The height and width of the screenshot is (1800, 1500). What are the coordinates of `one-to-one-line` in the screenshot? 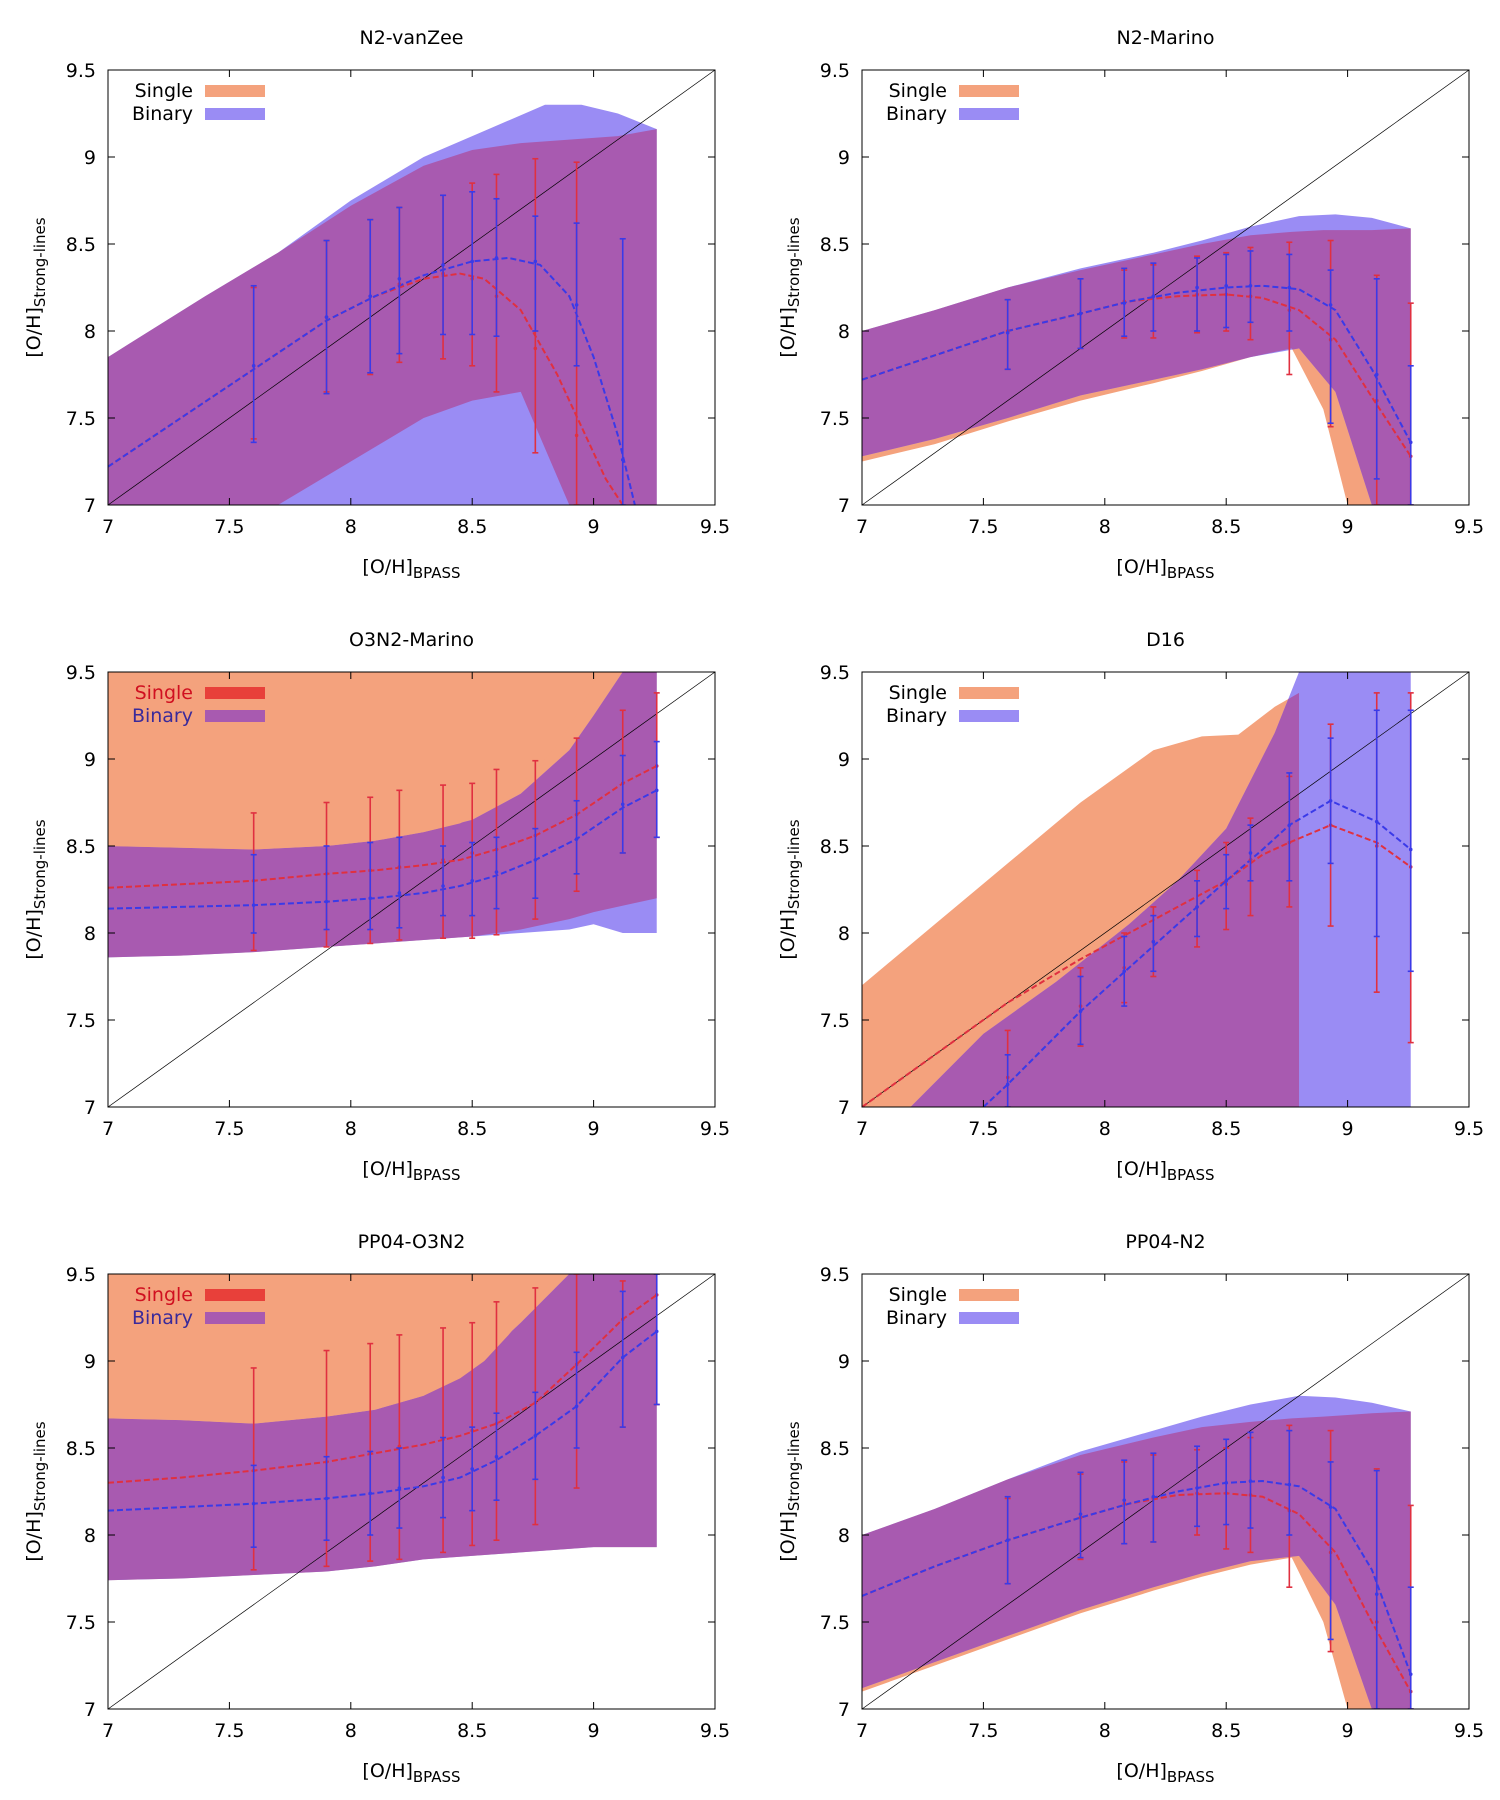 It's located at (1165, 889).